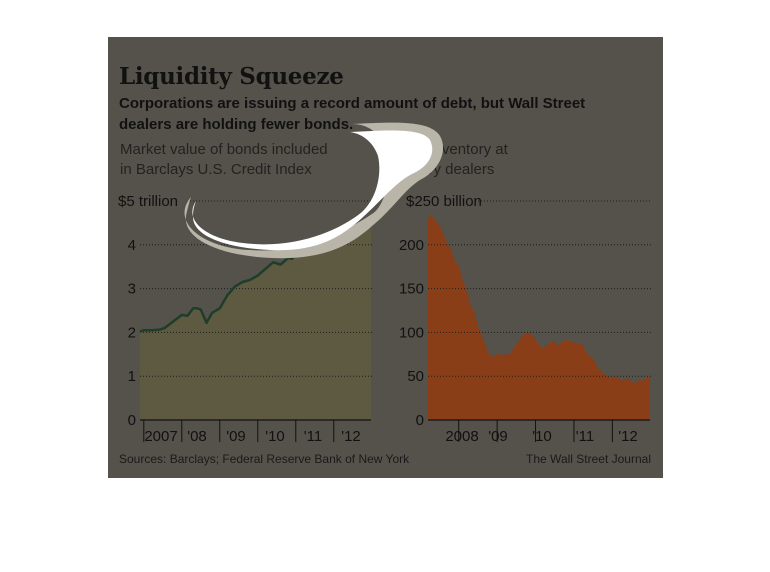 This screenshot has width=770, height=572. What do you see at coordinates (160, 436) in the screenshot?
I see `x-tick-label: 2007` at bounding box center [160, 436].